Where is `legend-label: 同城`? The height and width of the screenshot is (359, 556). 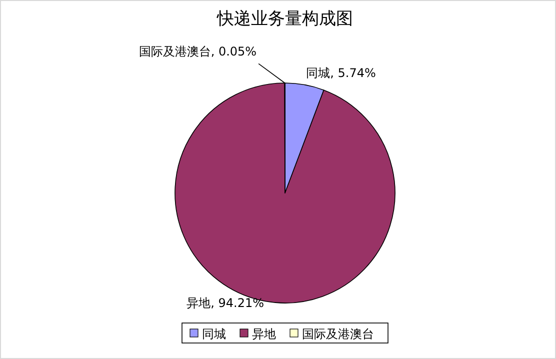 legend-label: 同城 is located at coordinates (214, 334).